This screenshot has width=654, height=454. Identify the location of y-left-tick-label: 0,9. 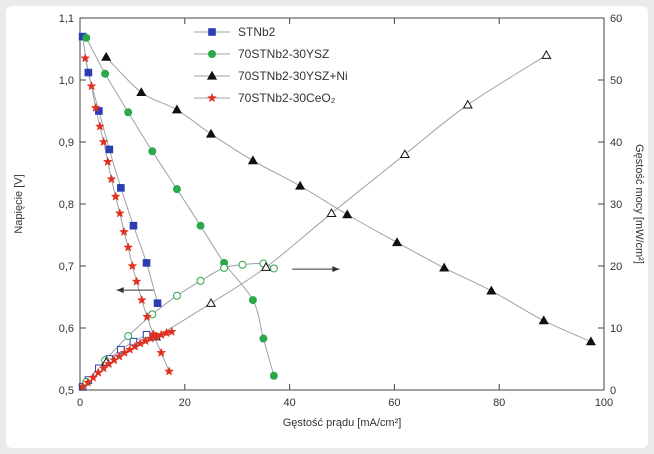
(66, 143).